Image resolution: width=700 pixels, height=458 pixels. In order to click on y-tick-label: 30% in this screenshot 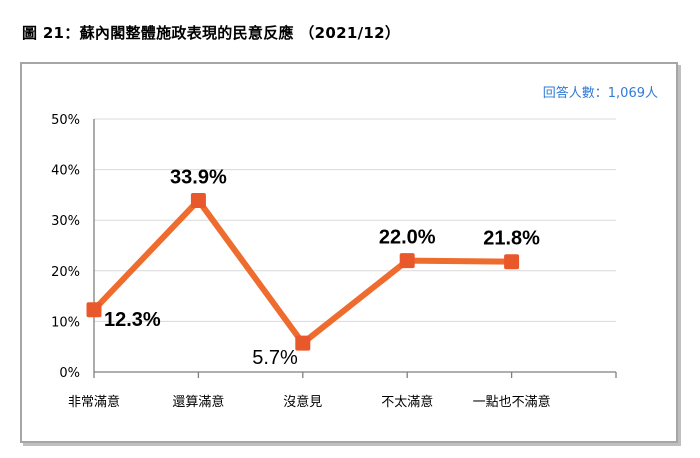, I will do `click(65, 221)`.